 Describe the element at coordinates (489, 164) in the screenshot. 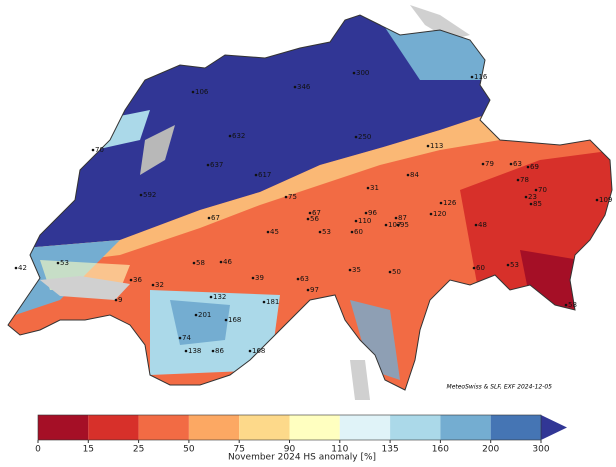

I see `station-value: 79` at that location.